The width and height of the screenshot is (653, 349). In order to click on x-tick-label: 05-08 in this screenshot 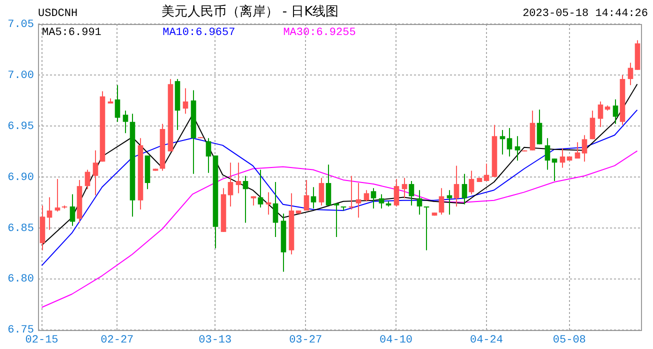, I will do `click(569, 340)`.